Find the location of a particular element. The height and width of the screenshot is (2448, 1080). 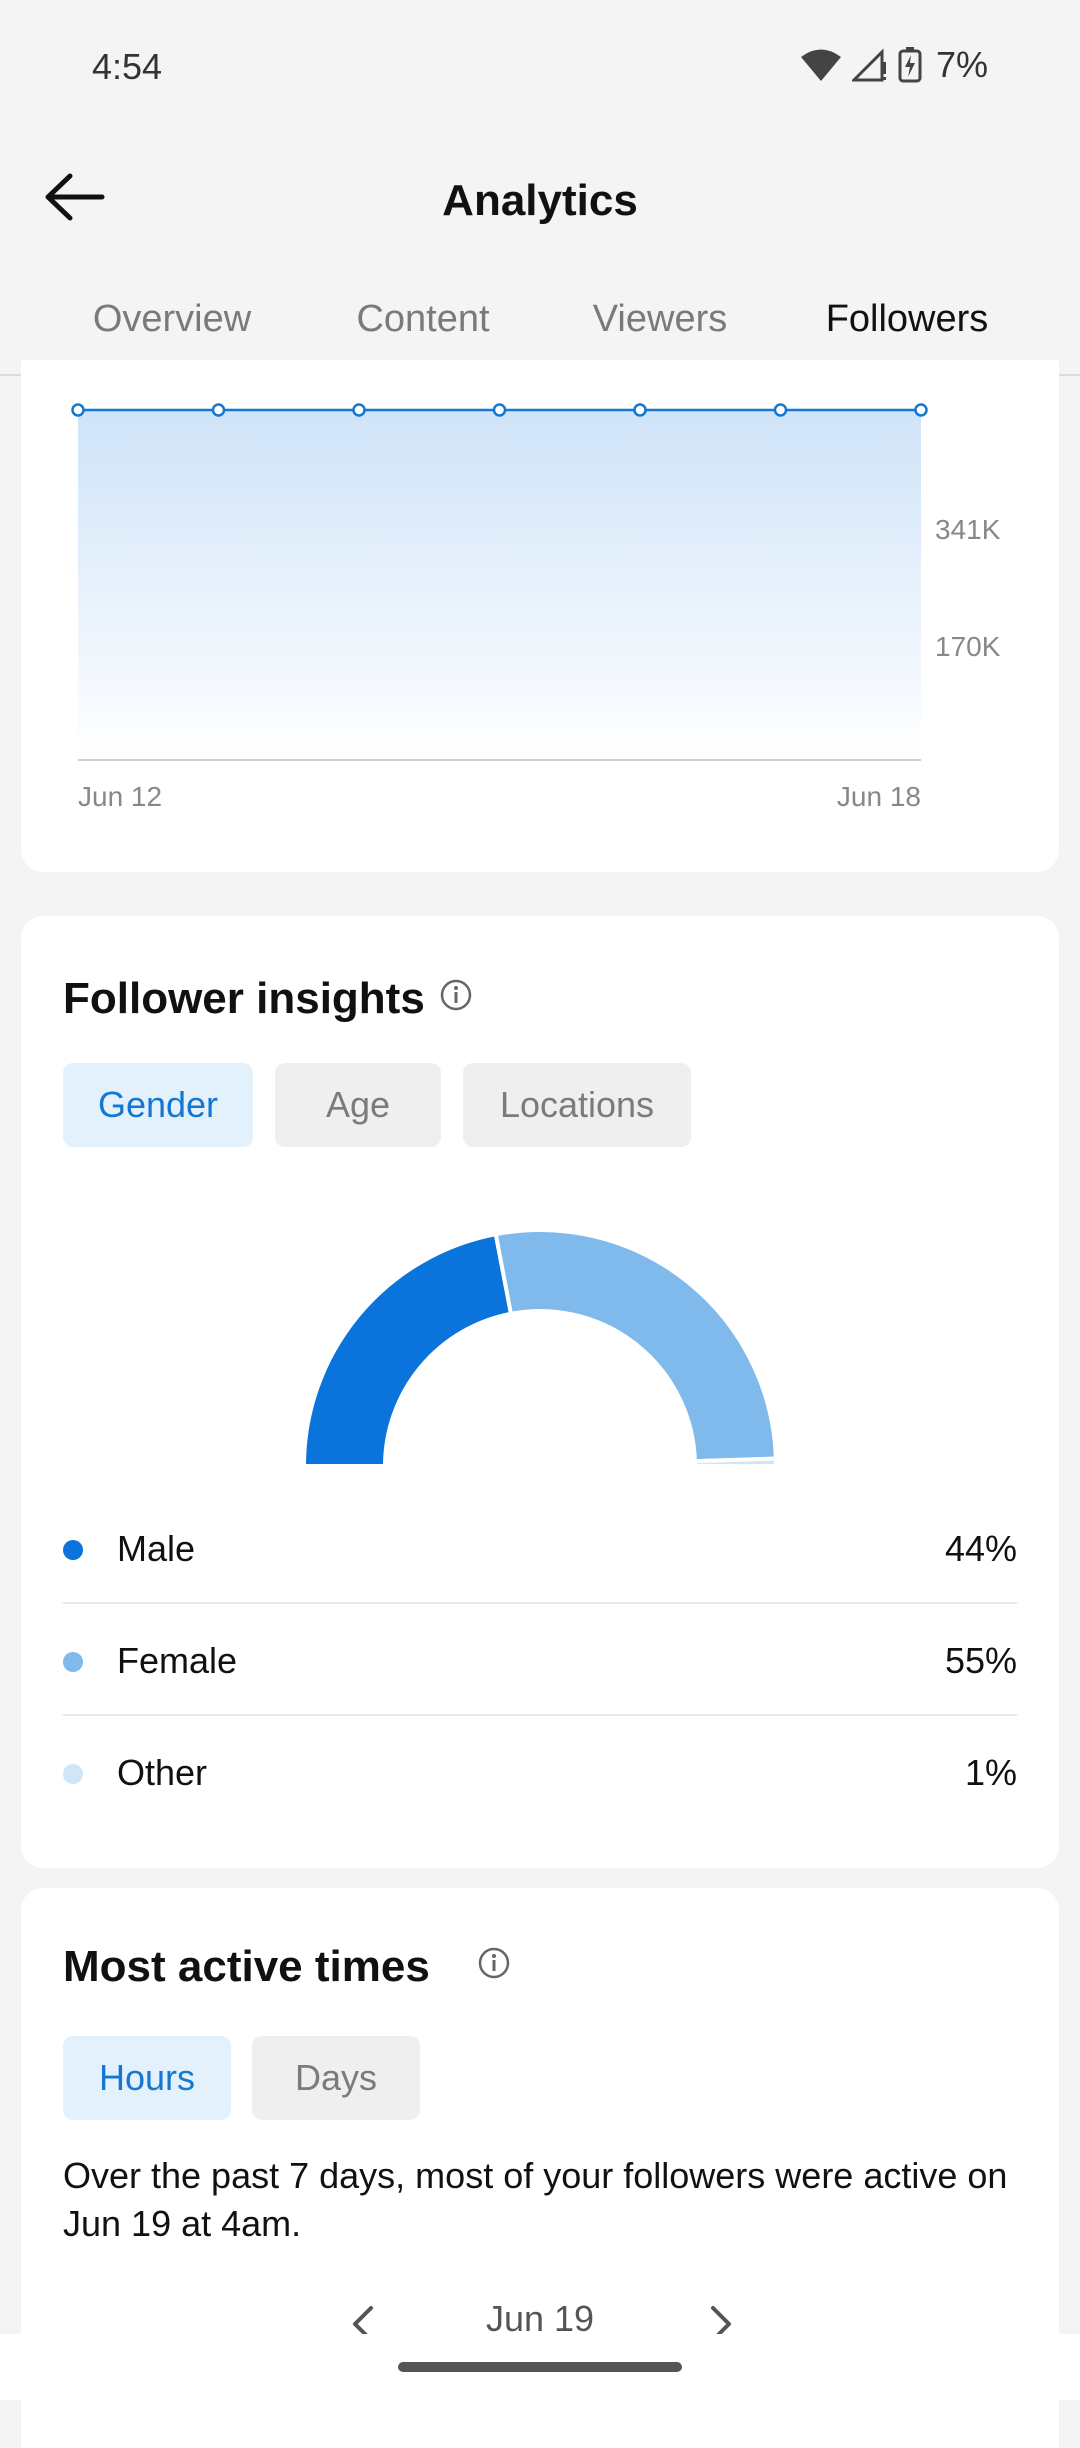

legend-row-other: Other 1% is located at coordinates (540, 1774).